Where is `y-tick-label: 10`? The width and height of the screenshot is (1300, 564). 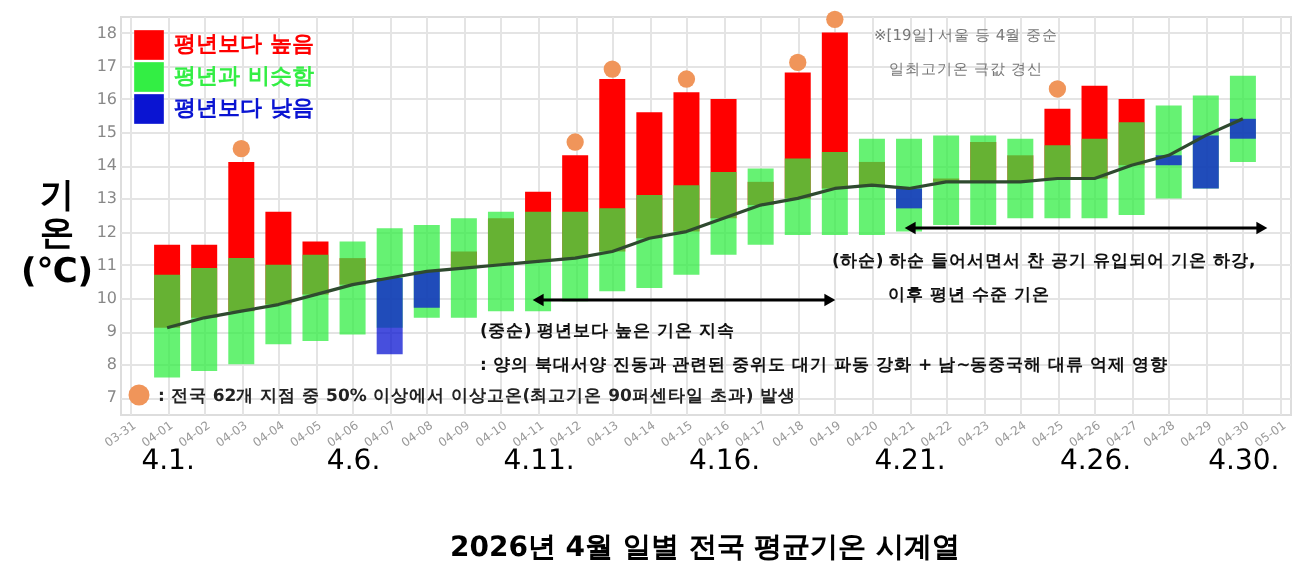
y-tick-label: 10 is located at coordinates (106, 297).